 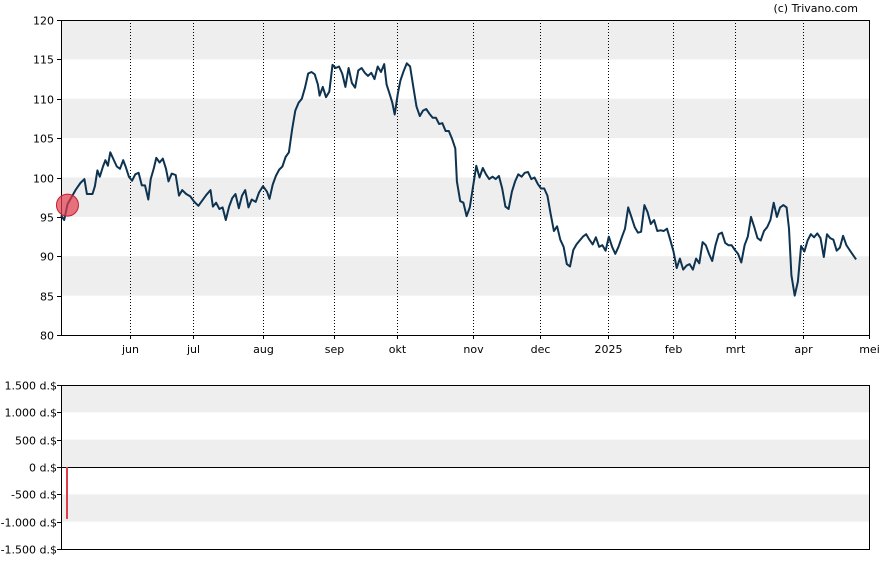 I want to click on y-tick-label: 95, so click(x=47, y=218).